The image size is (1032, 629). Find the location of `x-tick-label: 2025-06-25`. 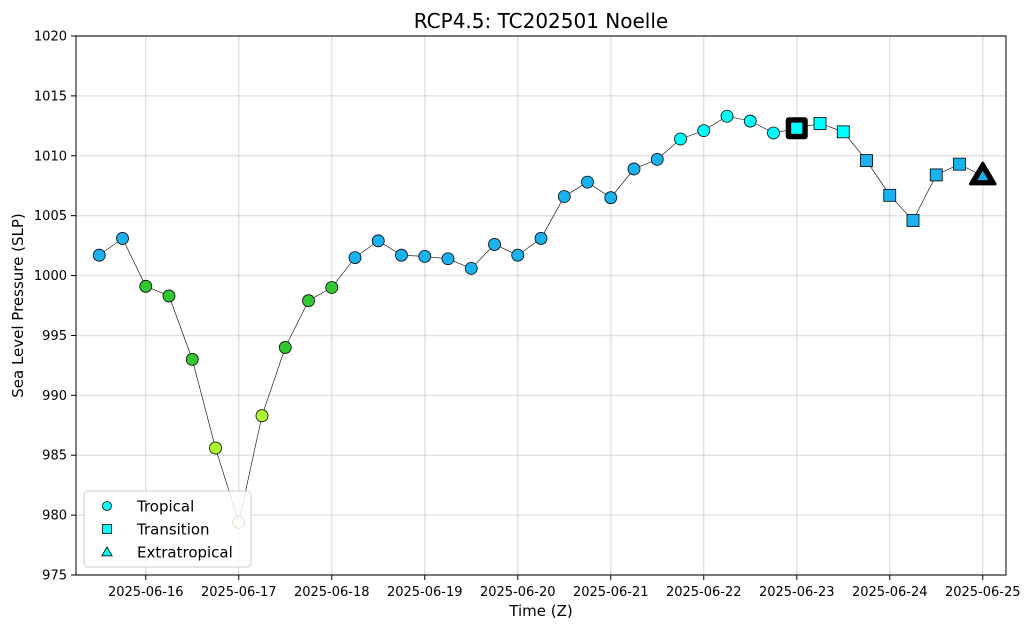

x-tick-label: 2025-06-25 is located at coordinates (983, 592).